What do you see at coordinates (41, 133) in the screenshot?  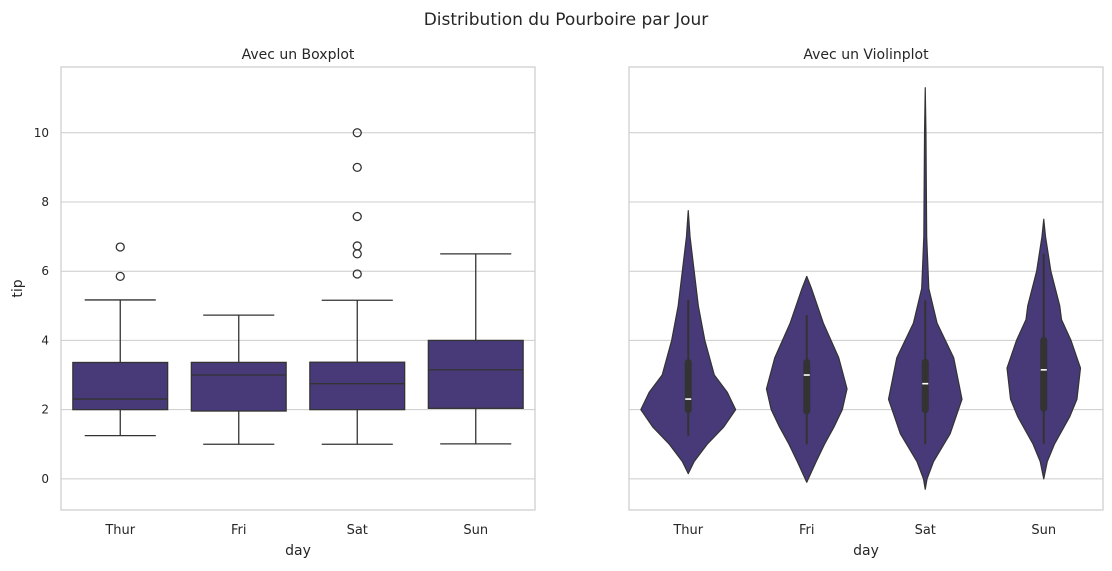 I see `y-tick-label: 10` at bounding box center [41, 133].